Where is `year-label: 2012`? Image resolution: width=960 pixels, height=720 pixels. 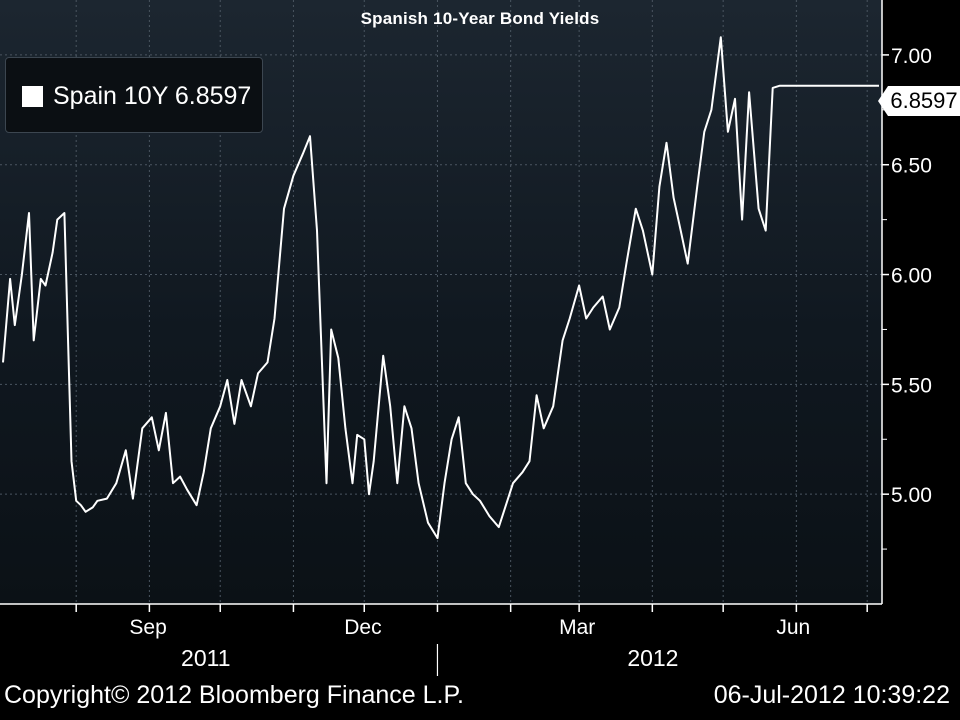
year-label: 2012 is located at coordinates (652, 658).